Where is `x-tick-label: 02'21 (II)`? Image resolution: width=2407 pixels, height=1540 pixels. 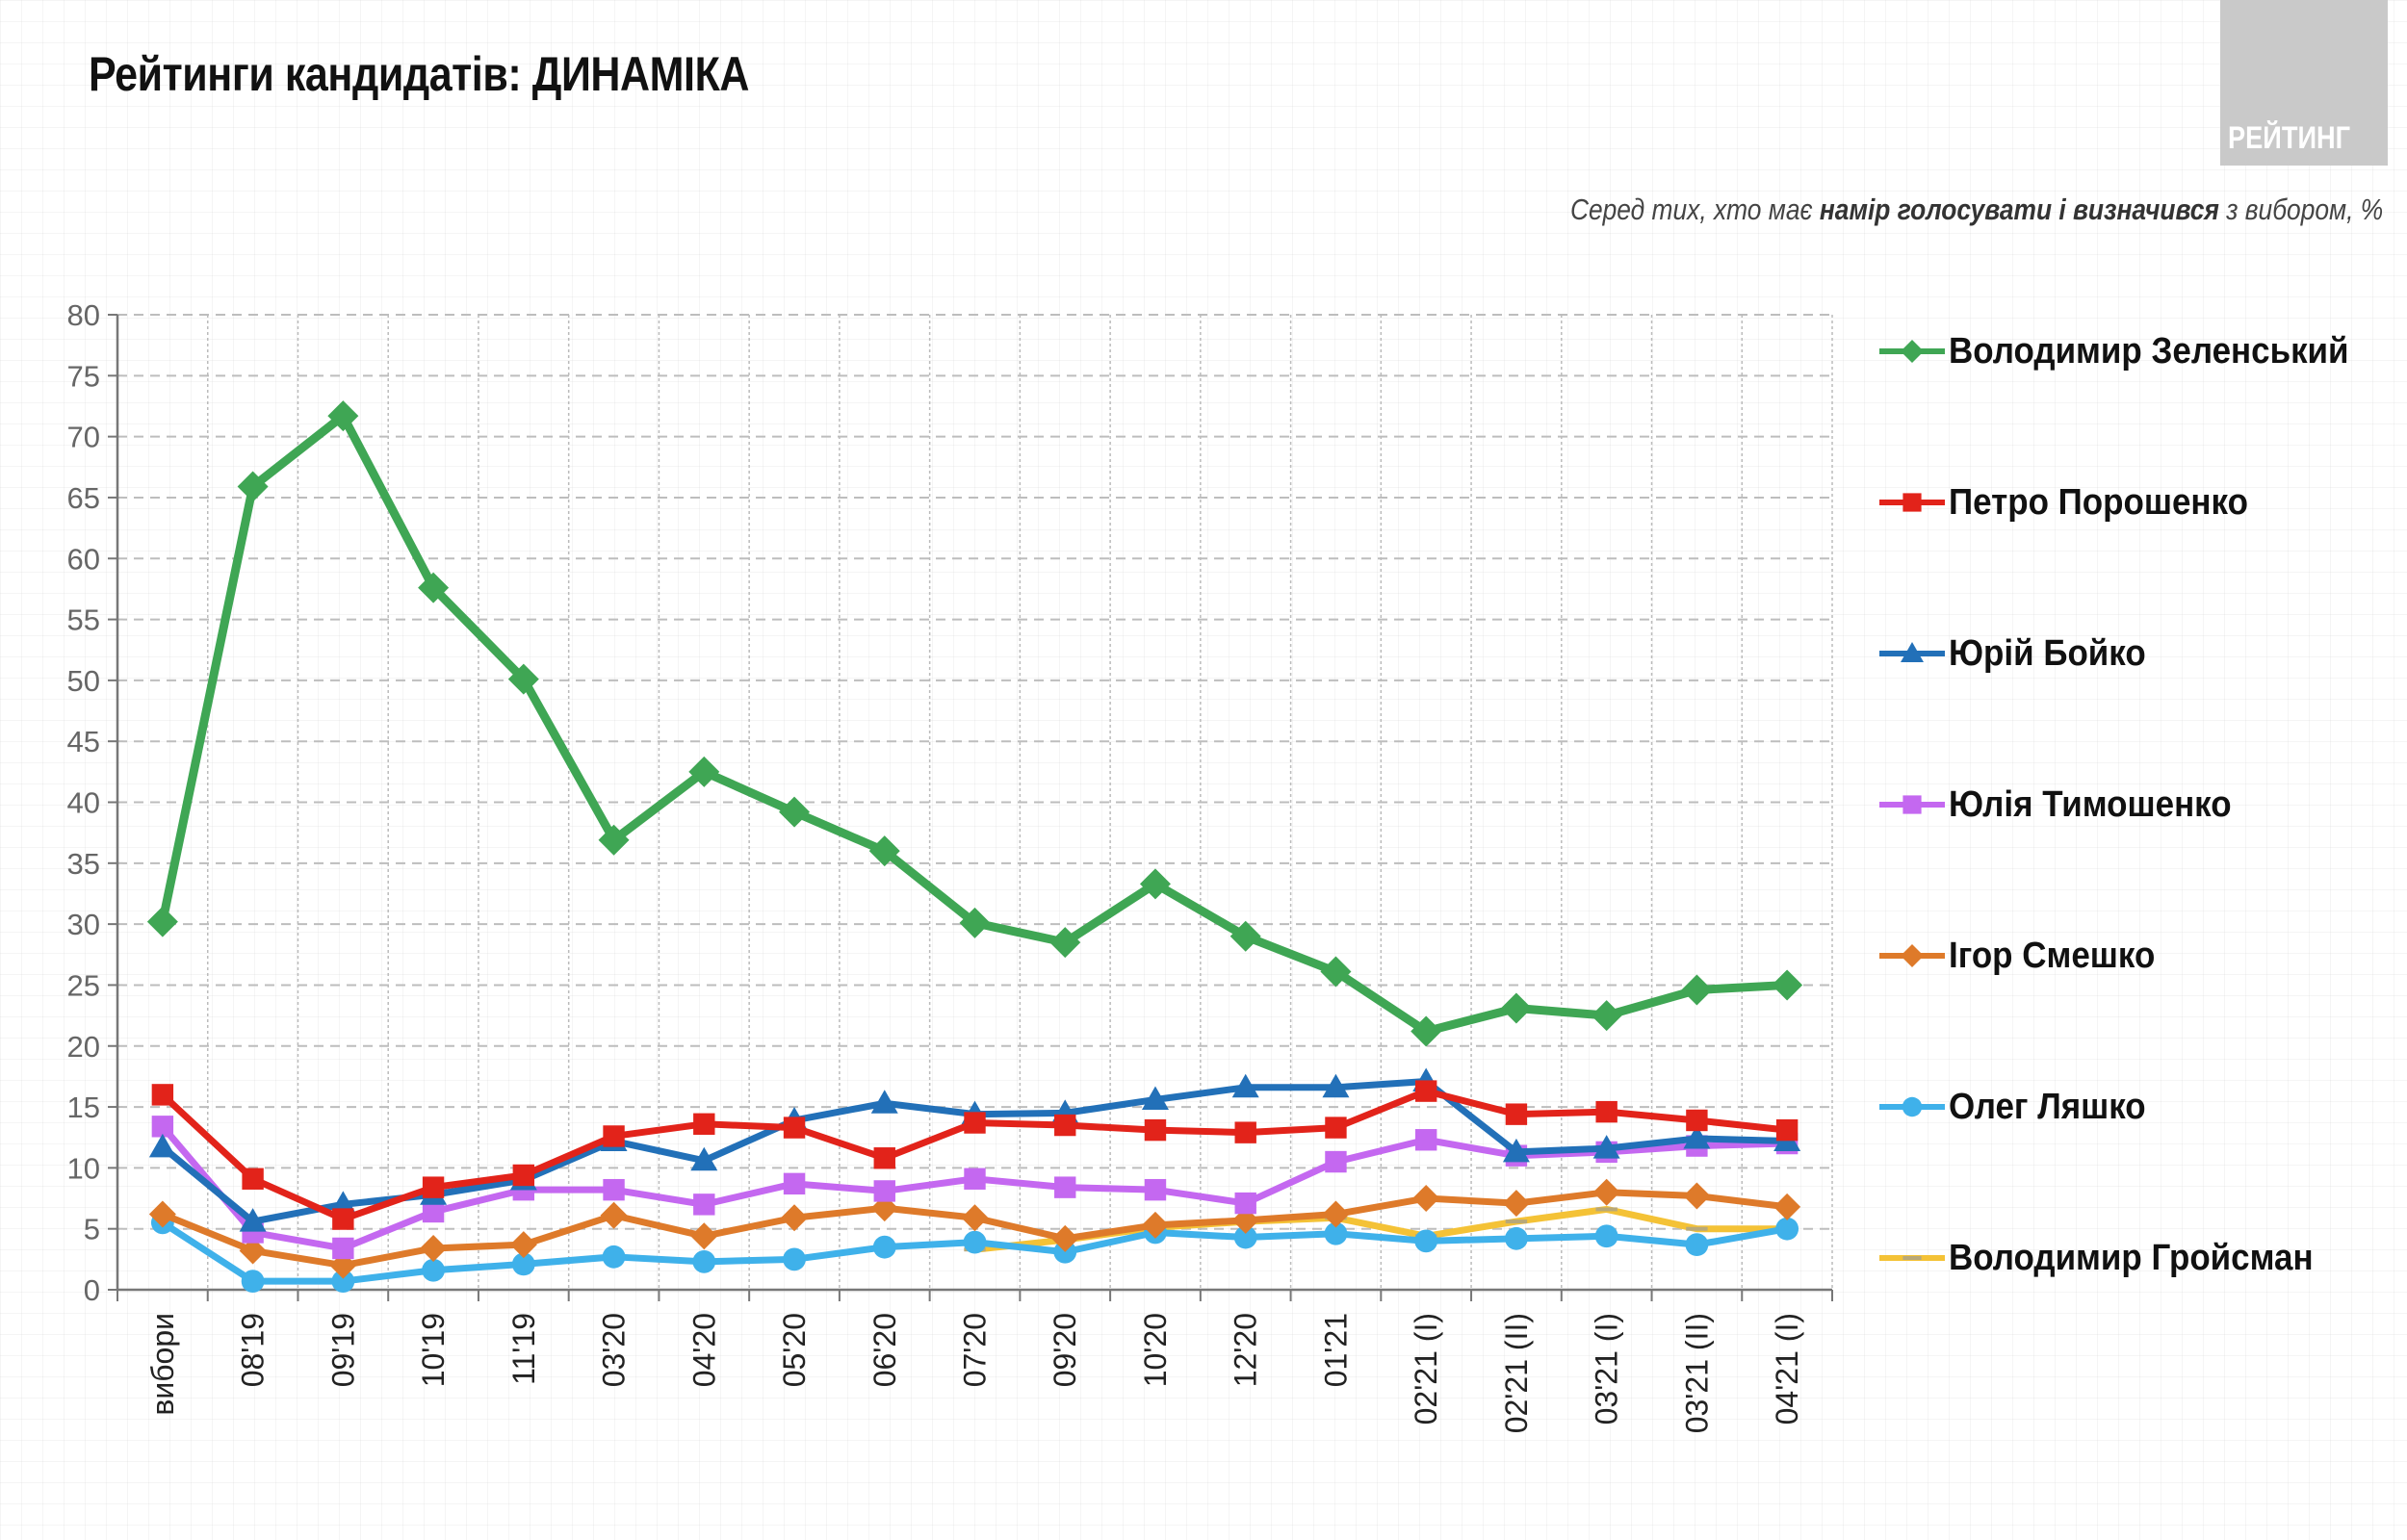 x-tick-label: 02'21 (II) is located at coordinates (1516, 1373).